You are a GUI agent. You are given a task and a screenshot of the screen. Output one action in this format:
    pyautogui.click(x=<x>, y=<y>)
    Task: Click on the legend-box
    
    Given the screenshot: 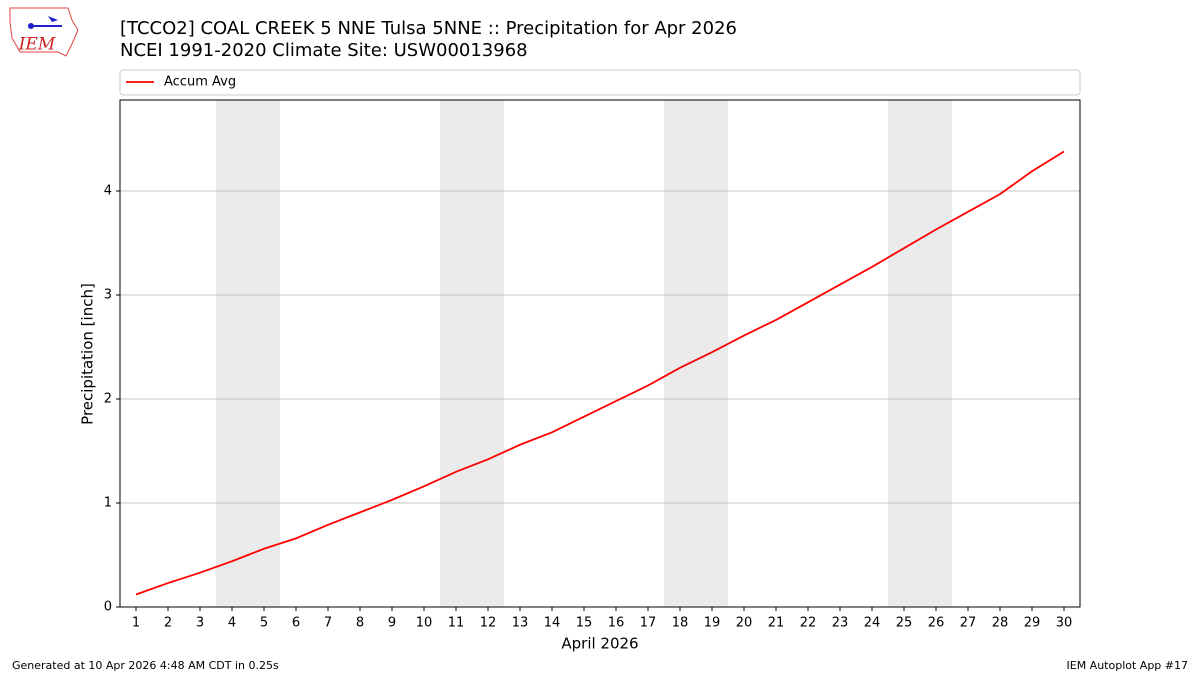 What is the action you would take?
    pyautogui.click(x=600, y=82)
    